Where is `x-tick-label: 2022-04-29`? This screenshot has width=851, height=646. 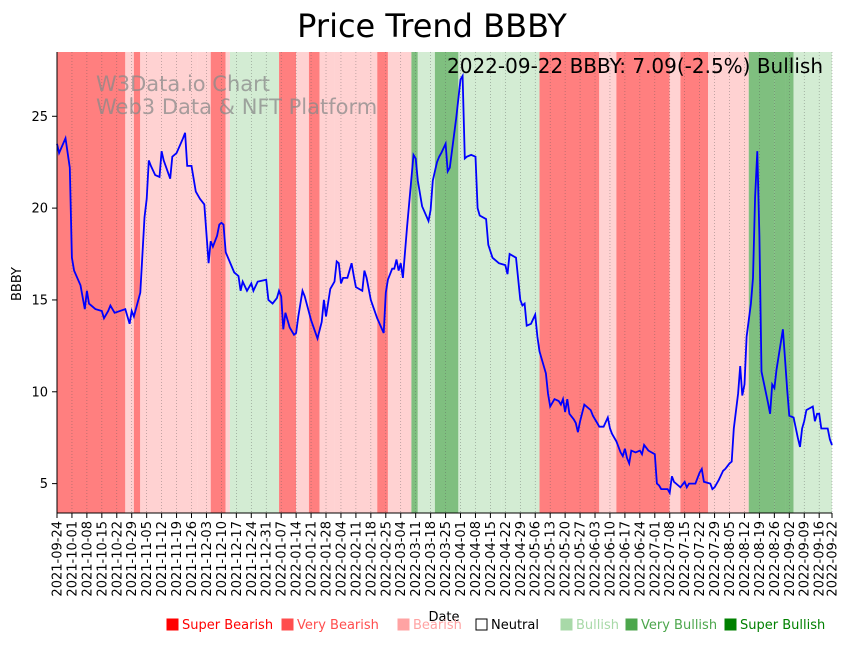 x-tick-label: 2022-04-29 is located at coordinates (521, 559).